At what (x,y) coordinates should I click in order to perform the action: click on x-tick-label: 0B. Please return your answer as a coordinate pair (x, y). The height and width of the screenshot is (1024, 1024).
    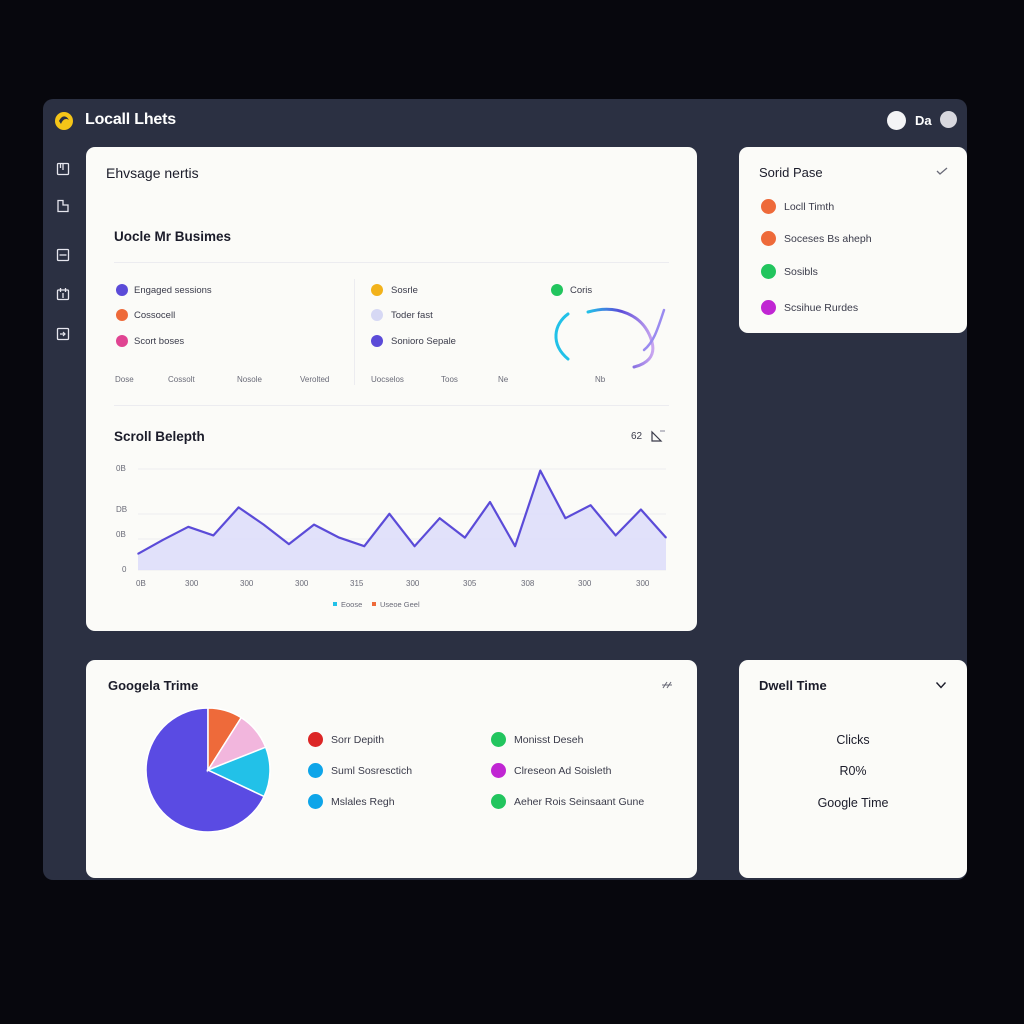
    Looking at the image, I should click on (141, 583).